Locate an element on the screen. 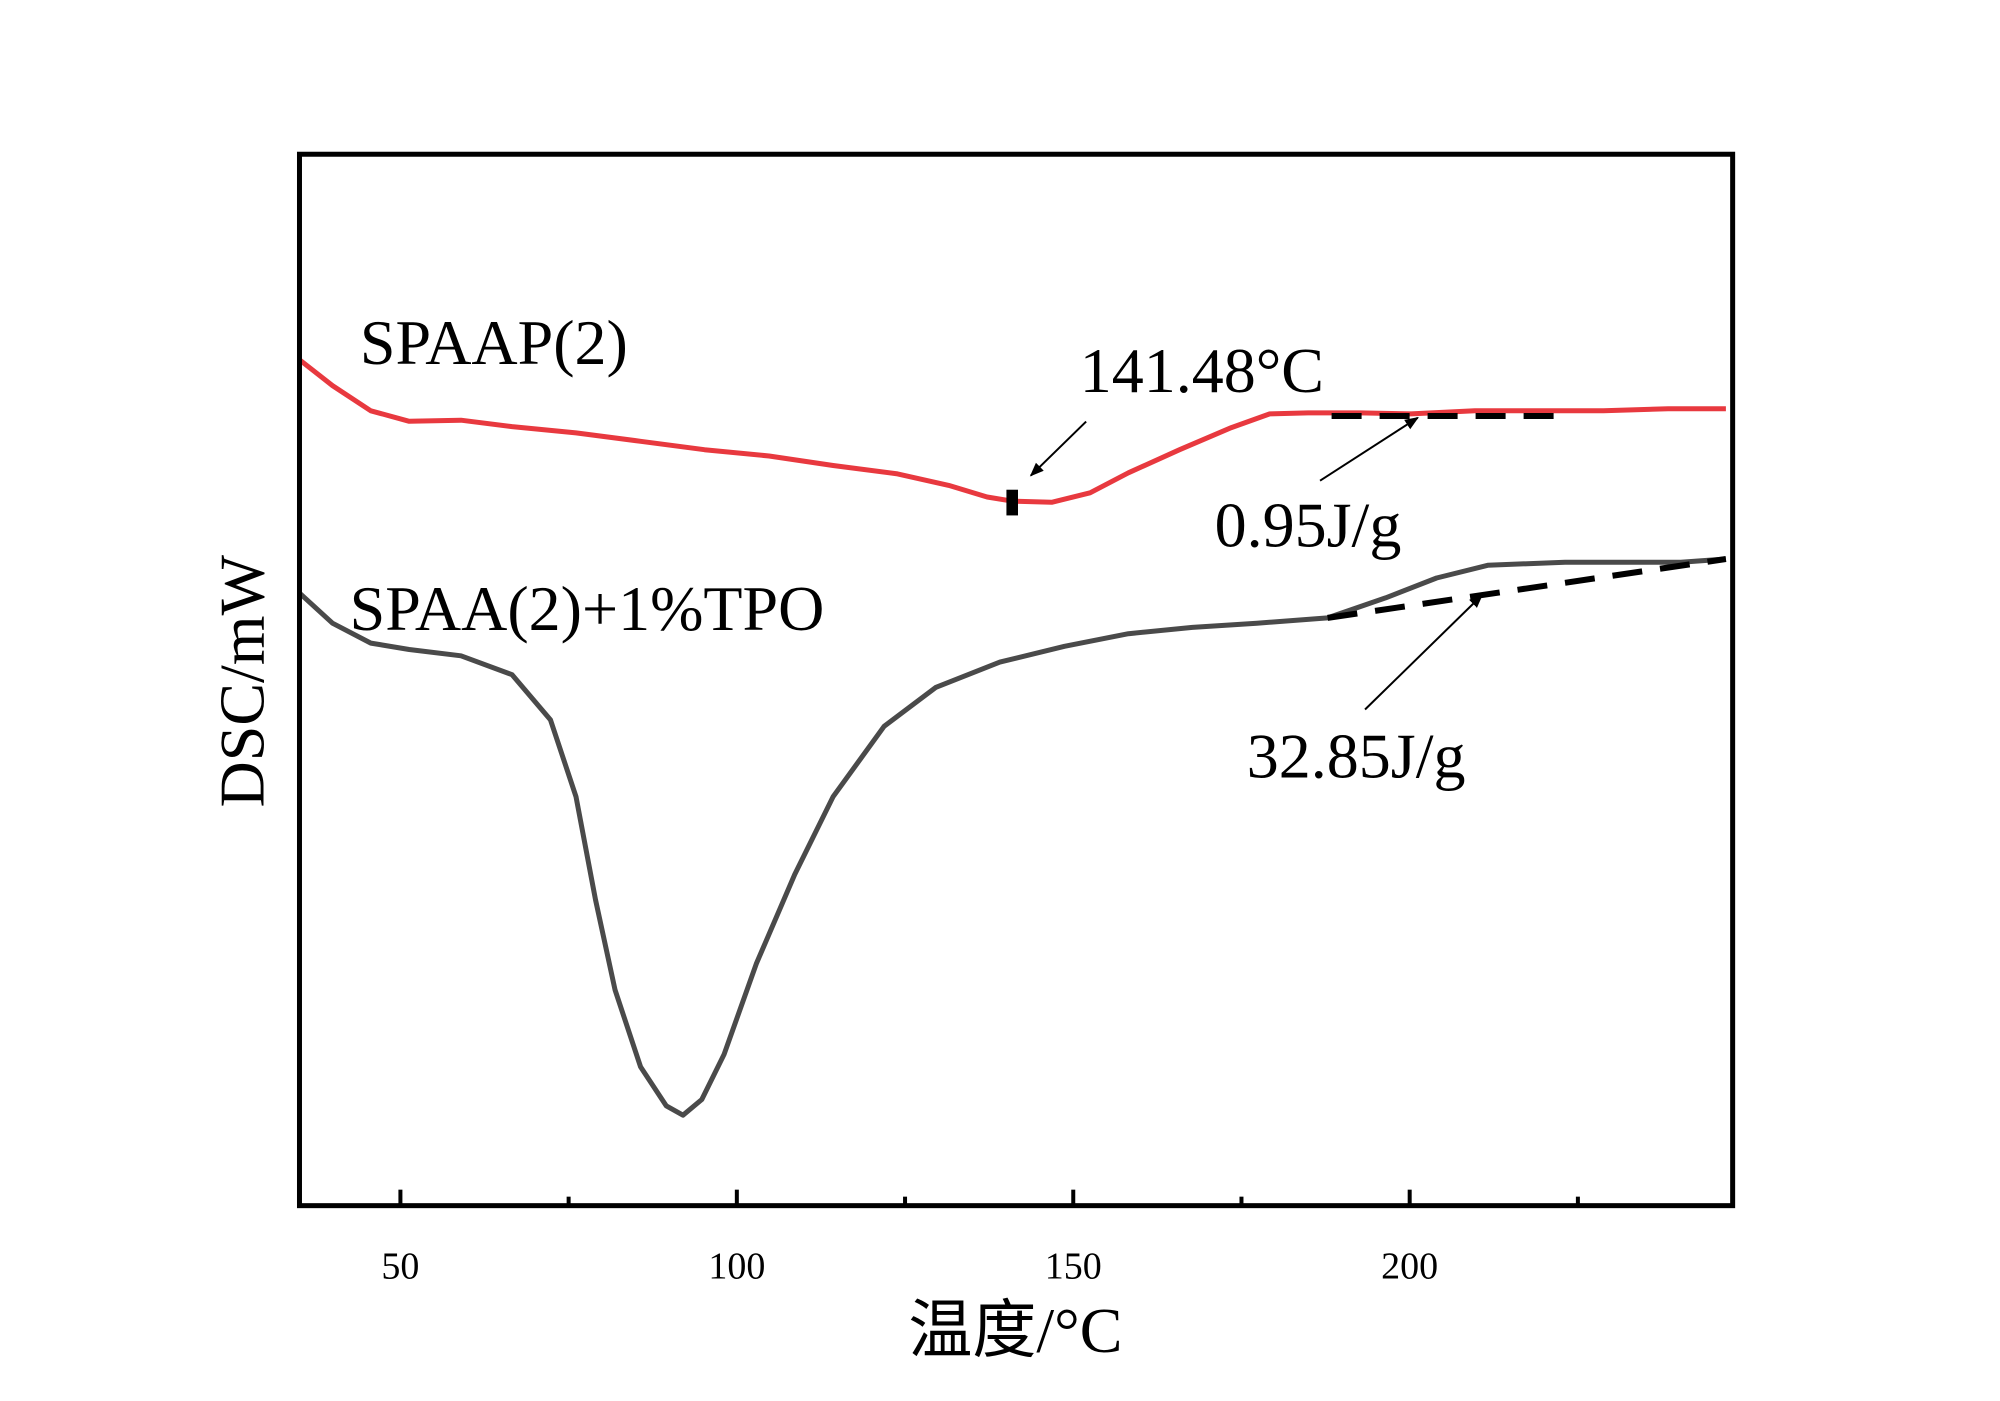 The width and height of the screenshot is (2000, 1401). y-axis-label: DSC/mW is located at coordinates (241, 680).